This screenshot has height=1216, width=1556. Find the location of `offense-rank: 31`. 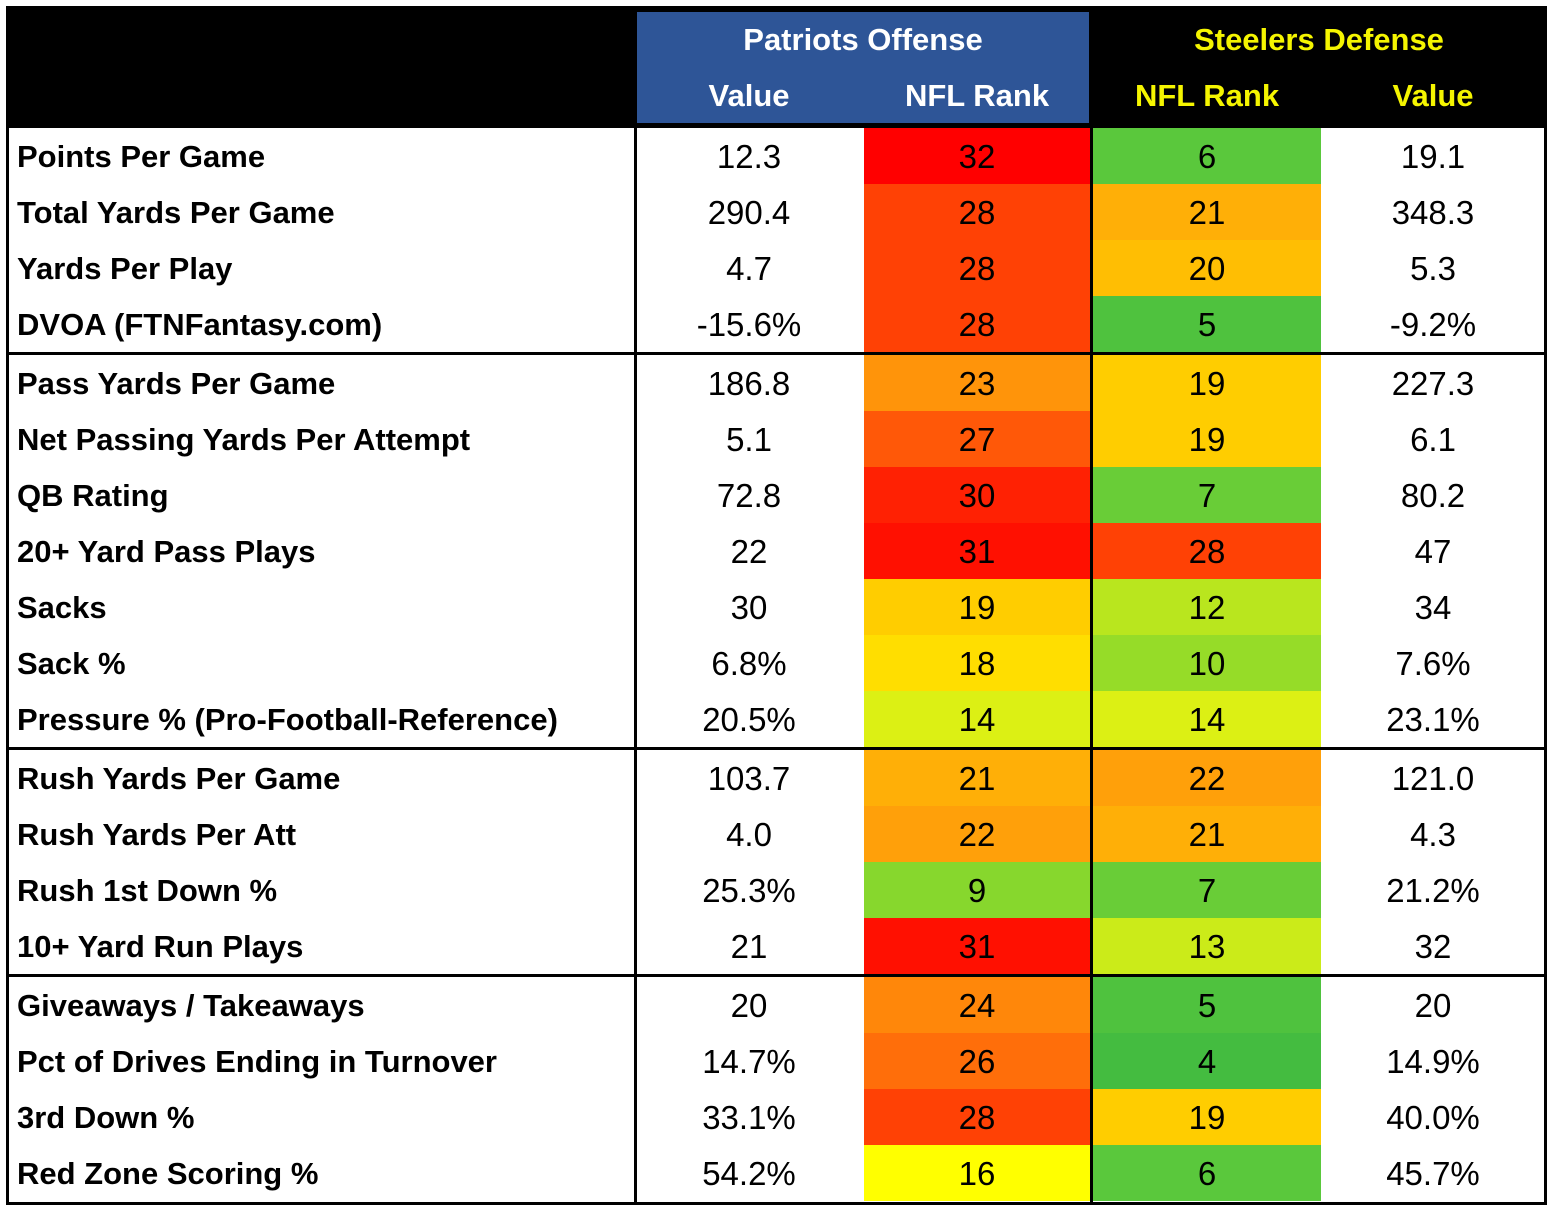

offense-rank: 31 is located at coordinates (977, 946).